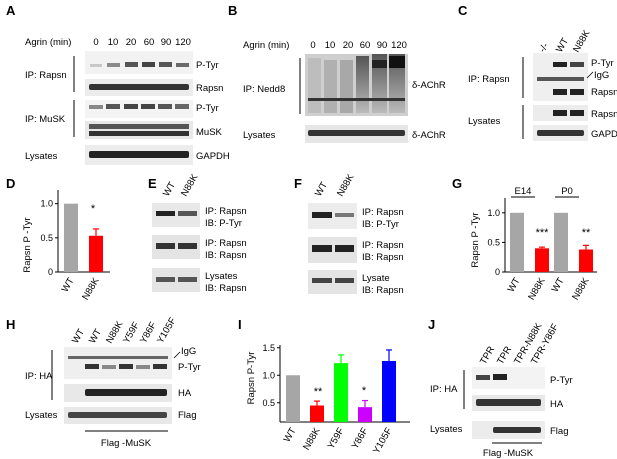 This screenshot has height=459, width=617. What do you see at coordinates (523, 191) in the screenshot?
I see `group-label: E14` at bounding box center [523, 191].